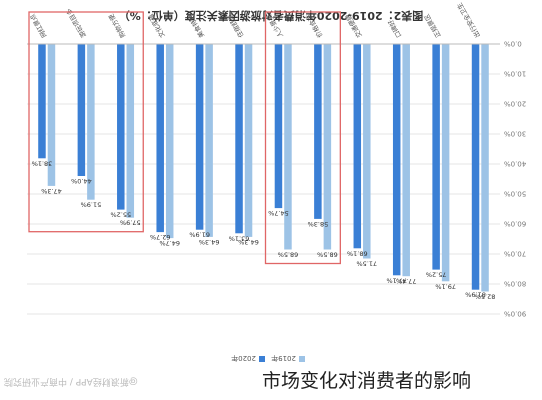  I want to click on legend-label: 2020年, so click(243, 358).